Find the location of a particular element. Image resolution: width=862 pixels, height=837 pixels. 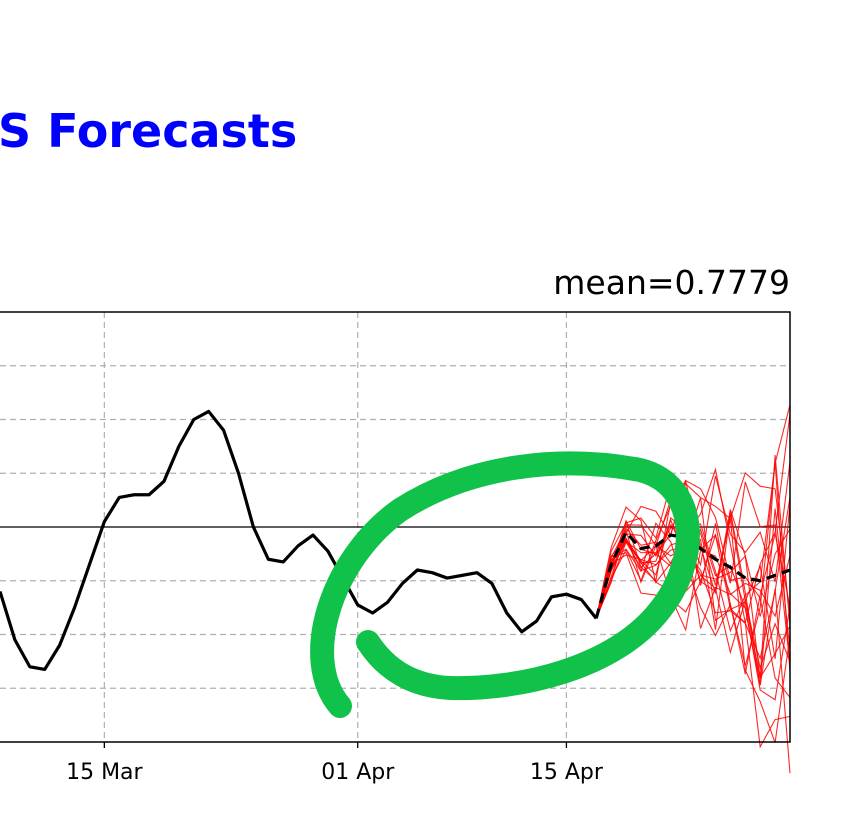

ensemble-mean-line is located at coordinates (692, 574).